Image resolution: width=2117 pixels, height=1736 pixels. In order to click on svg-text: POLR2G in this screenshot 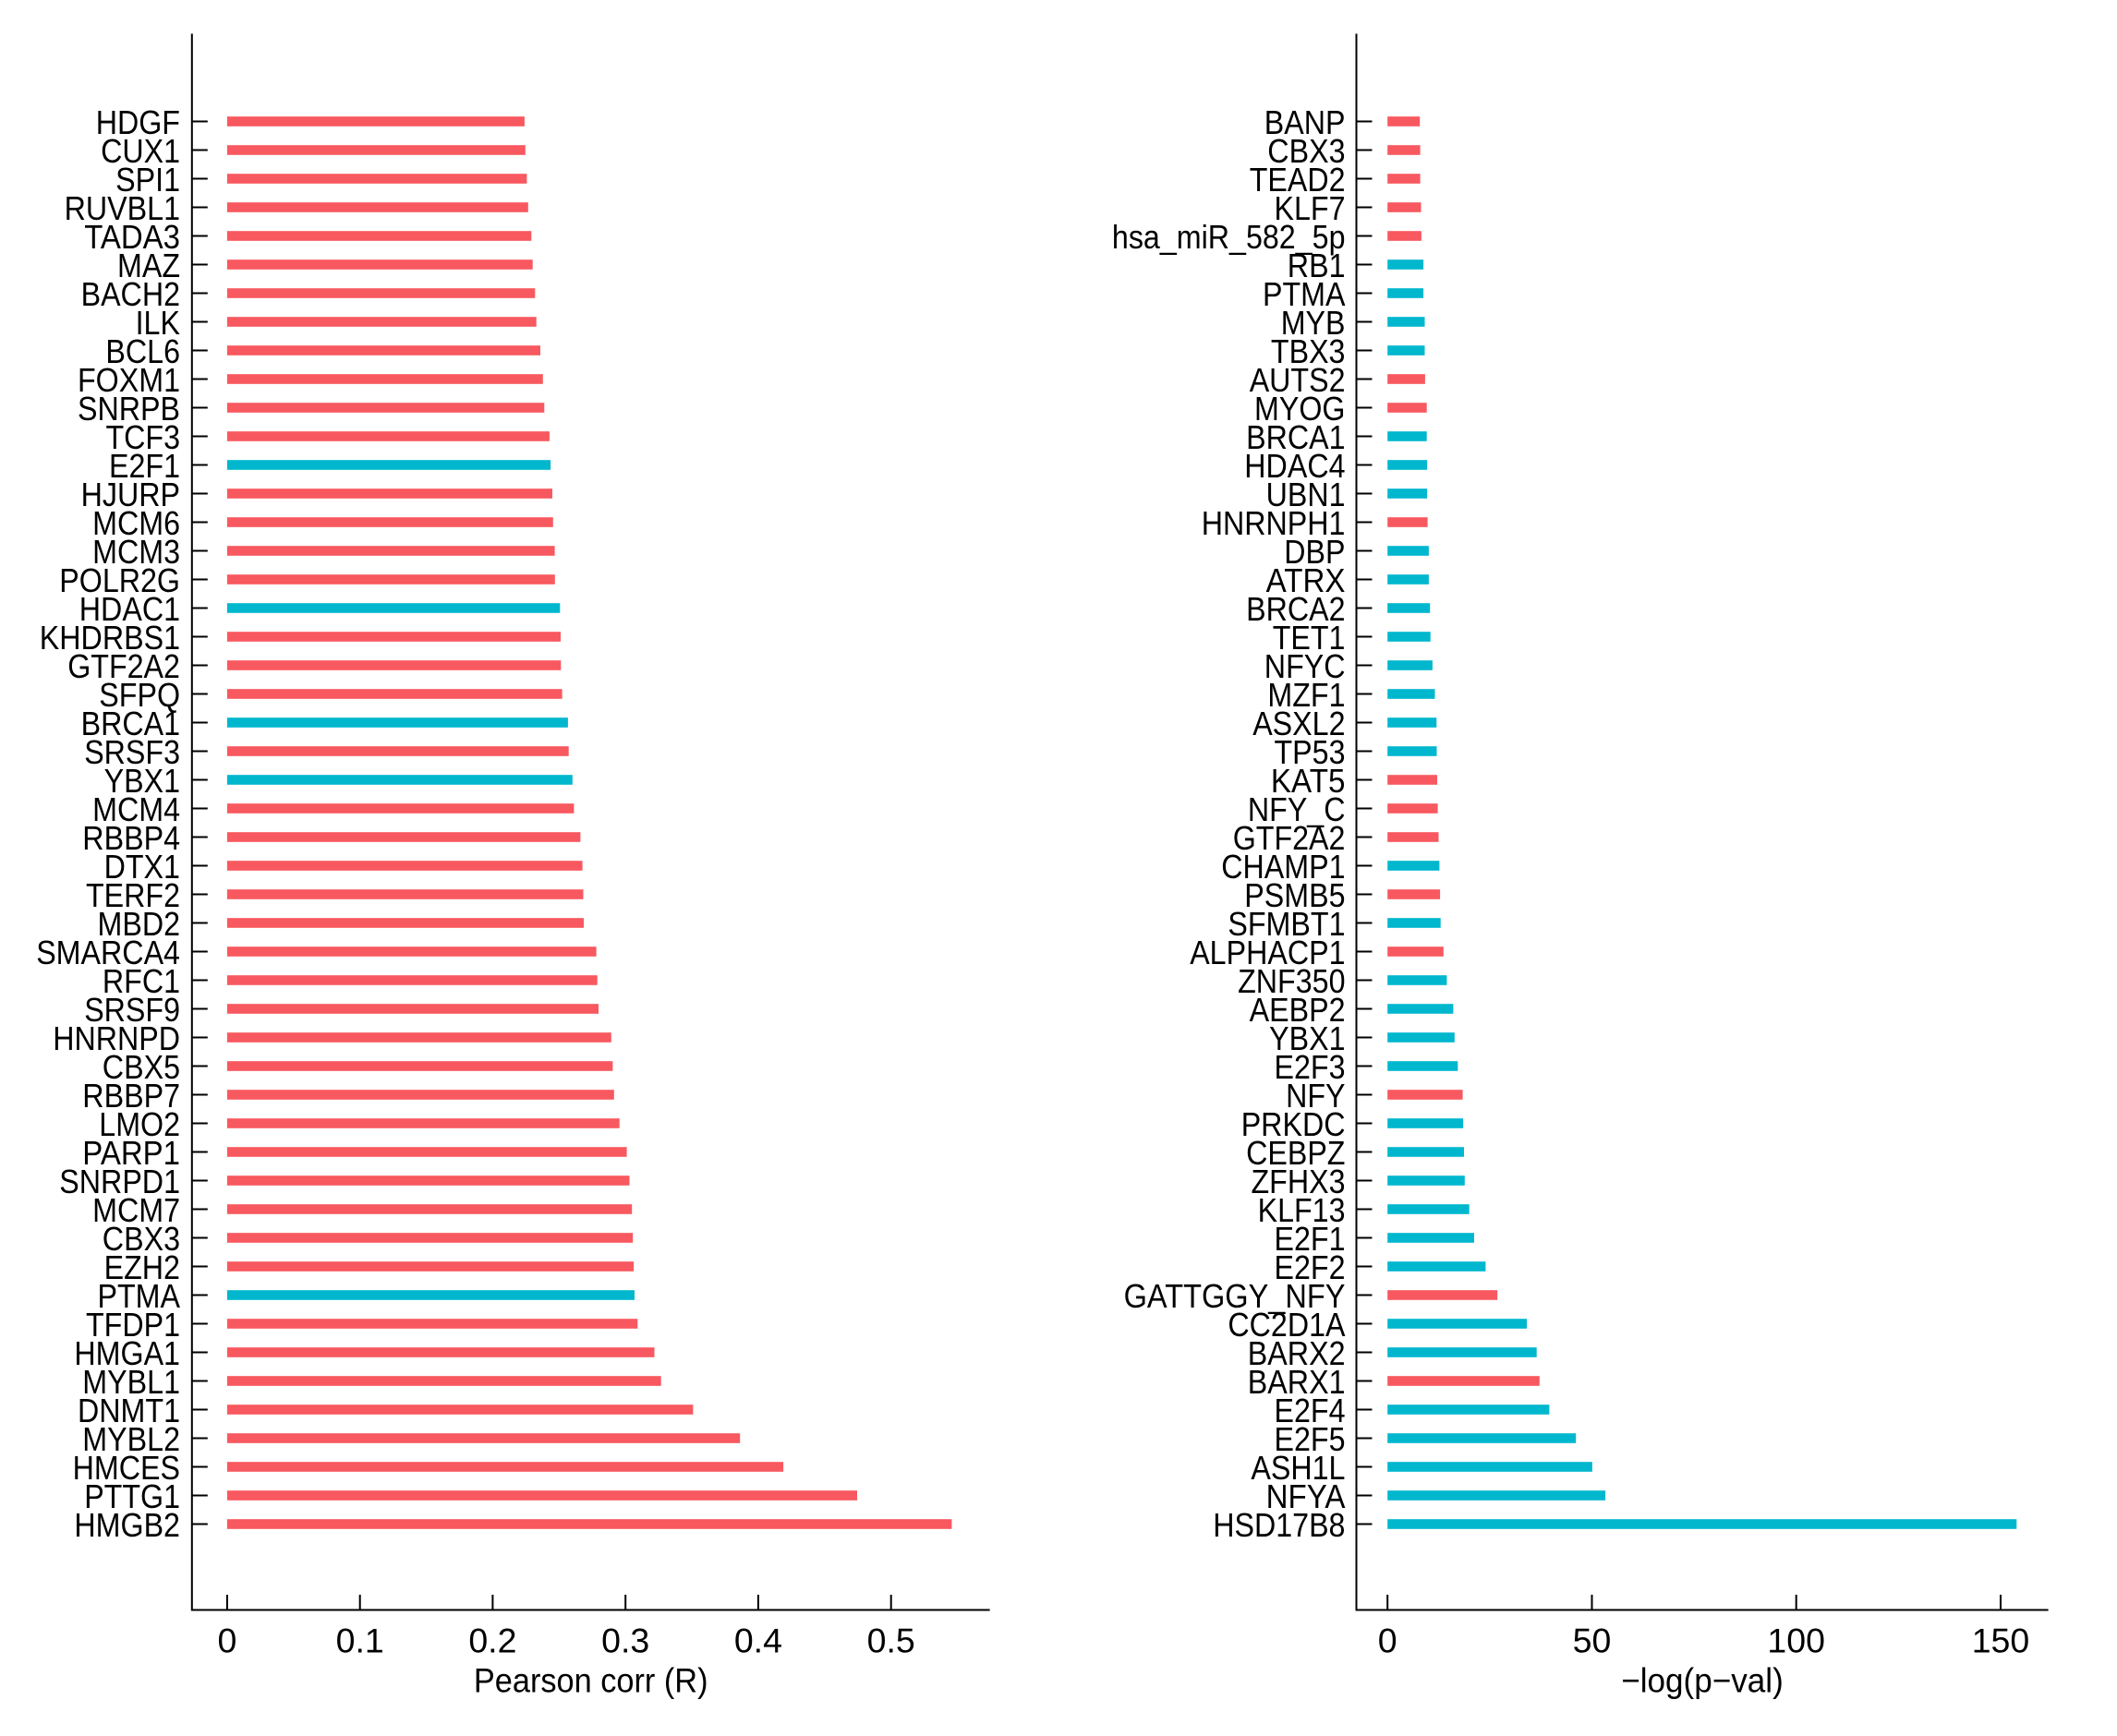, I will do `click(119, 580)`.